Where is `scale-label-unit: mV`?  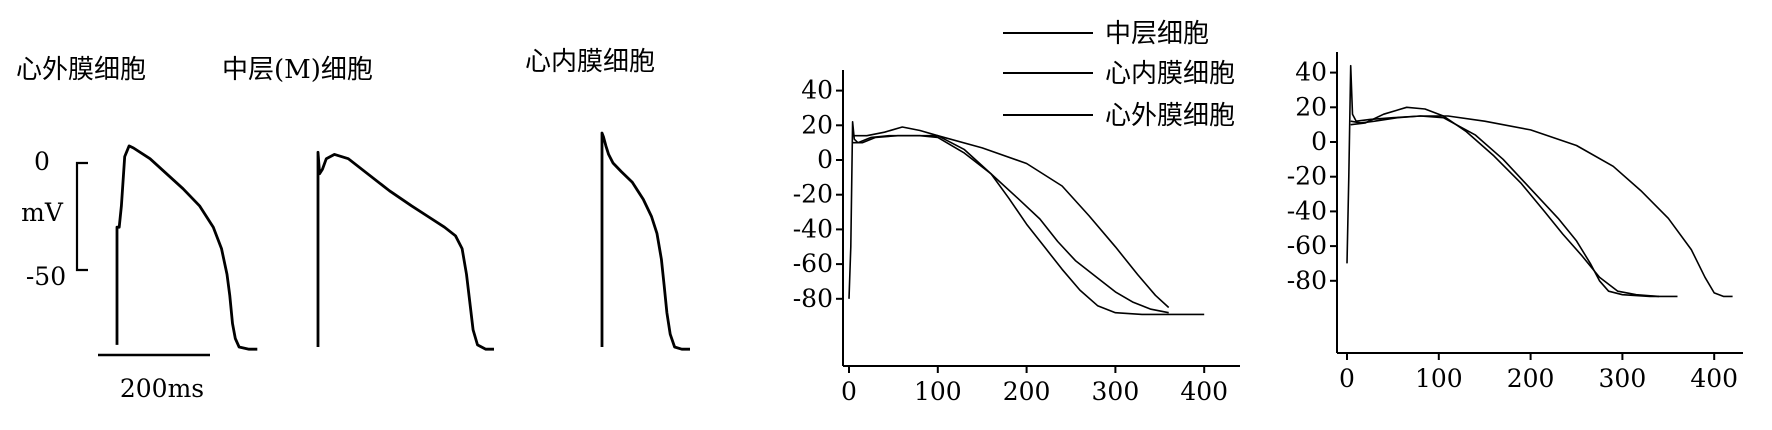
scale-label-unit: mV is located at coordinates (42, 212).